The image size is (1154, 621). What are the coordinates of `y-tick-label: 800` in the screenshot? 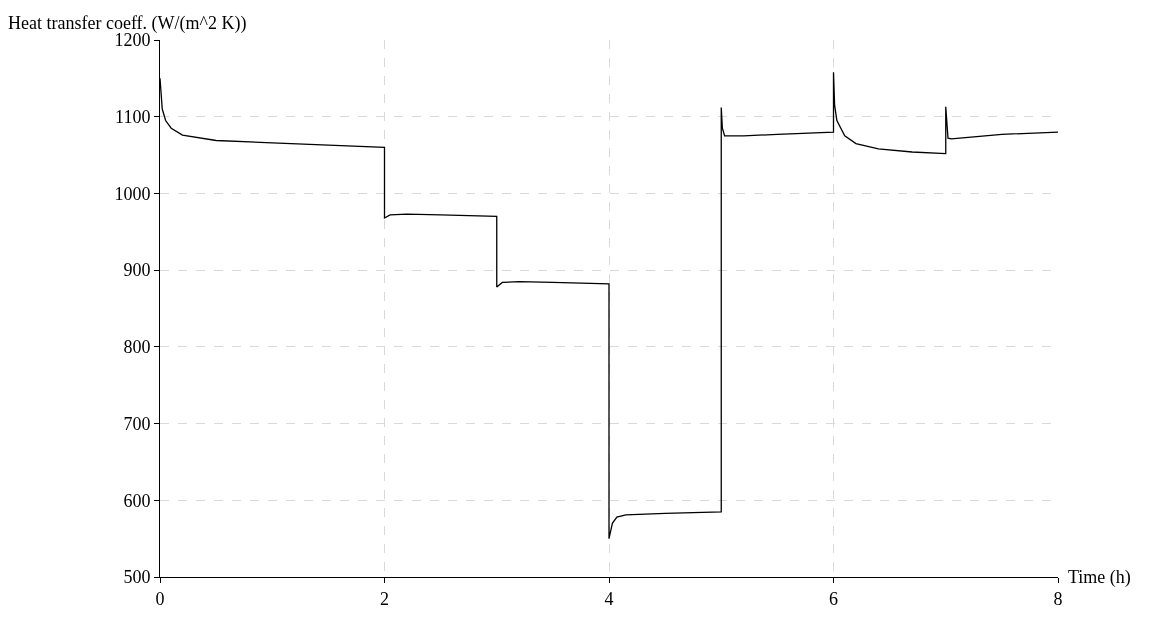 It's located at (137, 347).